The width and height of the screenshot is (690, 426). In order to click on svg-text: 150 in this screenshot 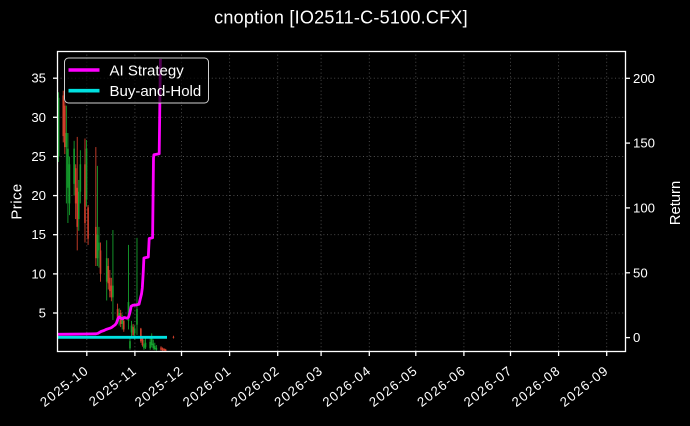, I will do `click(644, 143)`.